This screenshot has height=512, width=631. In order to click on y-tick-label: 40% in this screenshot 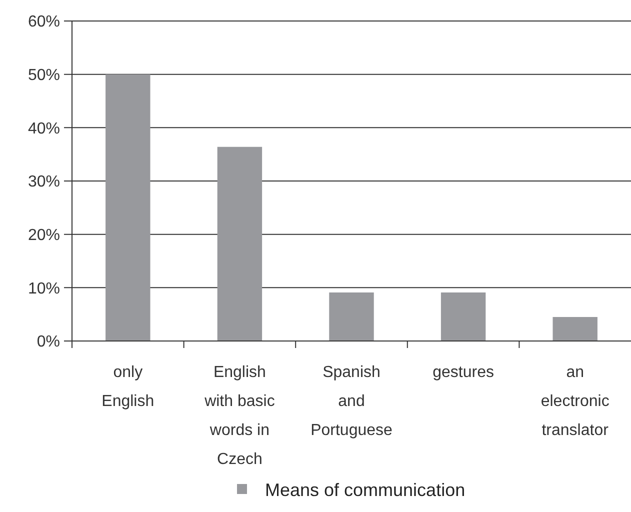, I will do `click(44, 129)`.